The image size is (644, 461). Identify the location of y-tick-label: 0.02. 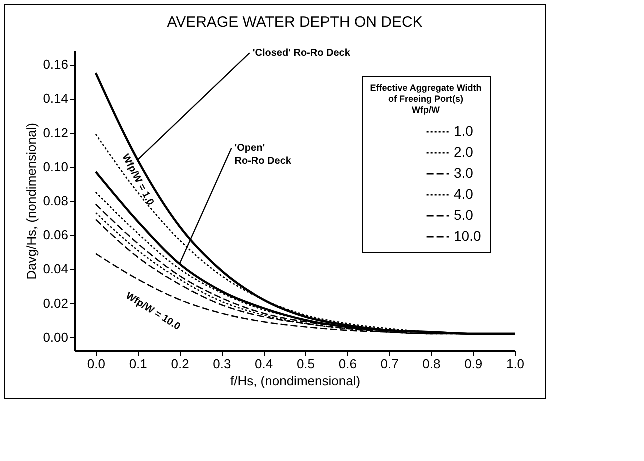
(55, 303).